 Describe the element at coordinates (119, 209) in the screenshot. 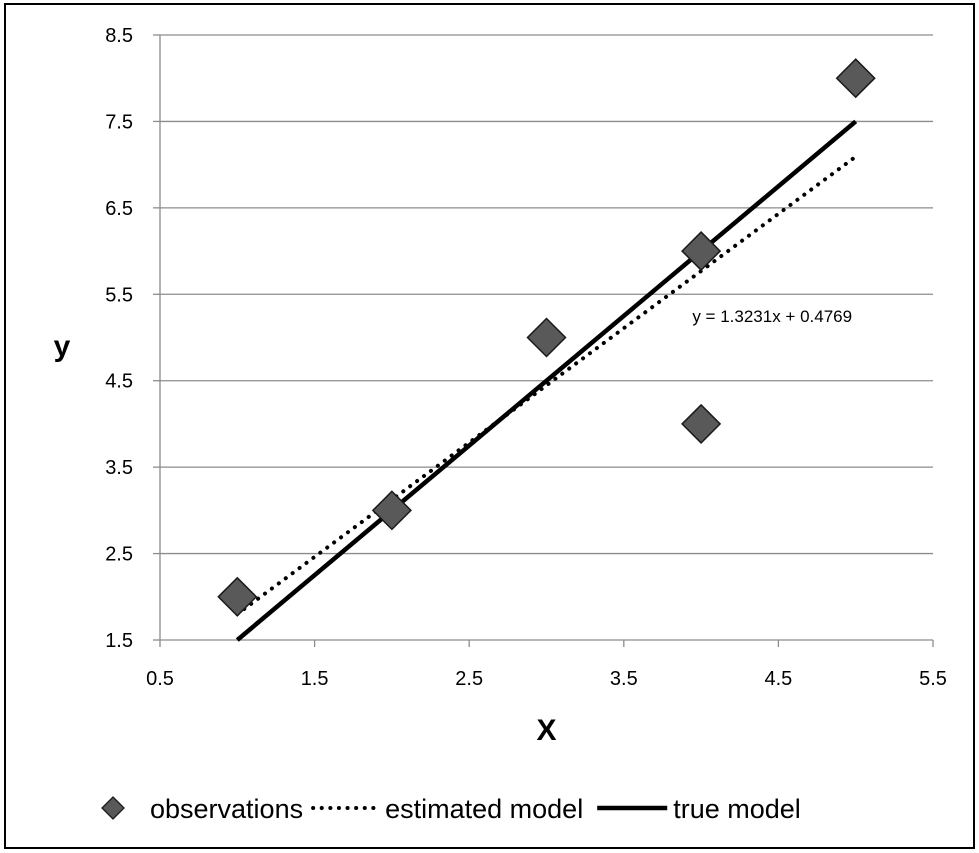

I see `y-tick-label: 6.5` at that location.